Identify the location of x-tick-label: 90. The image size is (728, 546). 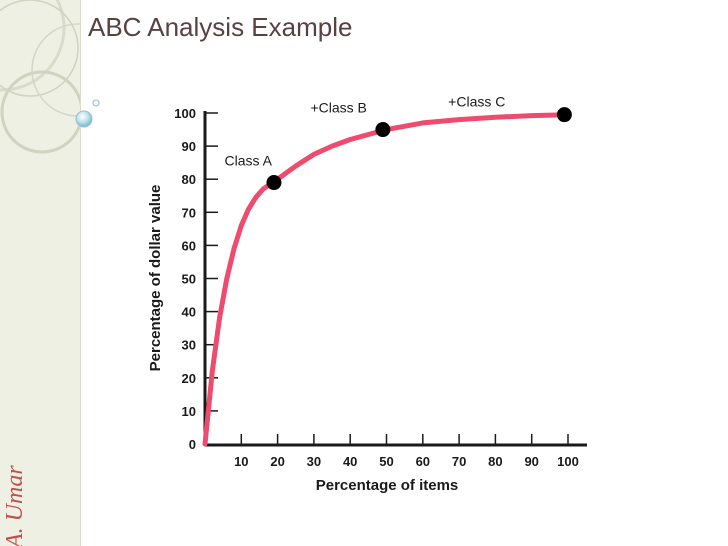
(531, 461).